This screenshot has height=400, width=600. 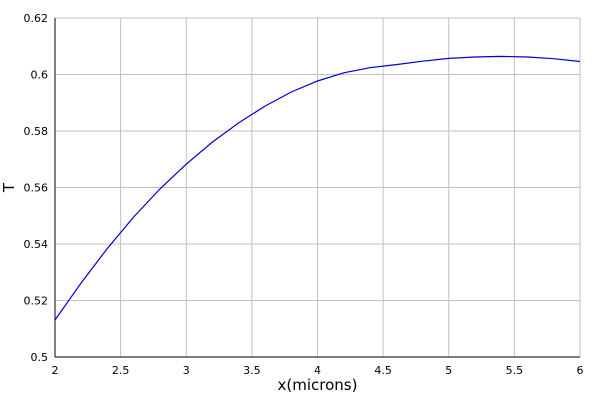 What do you see at coordinates (121, 370) in the screenshot?
I see `x-tick-label: 2.5` at bounding box center [121, 370].